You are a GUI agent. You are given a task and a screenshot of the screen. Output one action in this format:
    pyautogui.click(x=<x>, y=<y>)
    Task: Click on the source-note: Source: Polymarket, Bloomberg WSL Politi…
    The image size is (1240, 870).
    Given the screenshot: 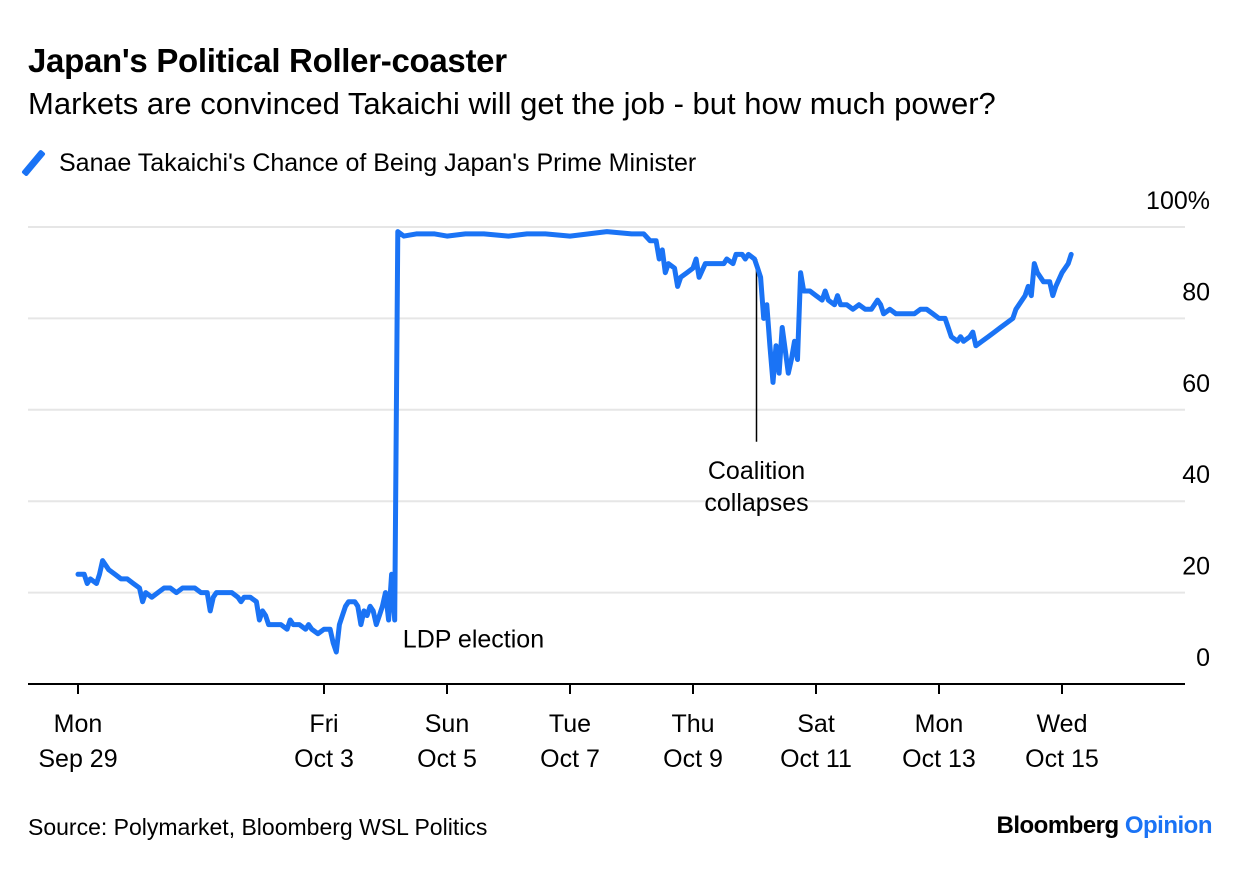 What is the action you would take?
    pyautogui.click(x=258, y=827)
    